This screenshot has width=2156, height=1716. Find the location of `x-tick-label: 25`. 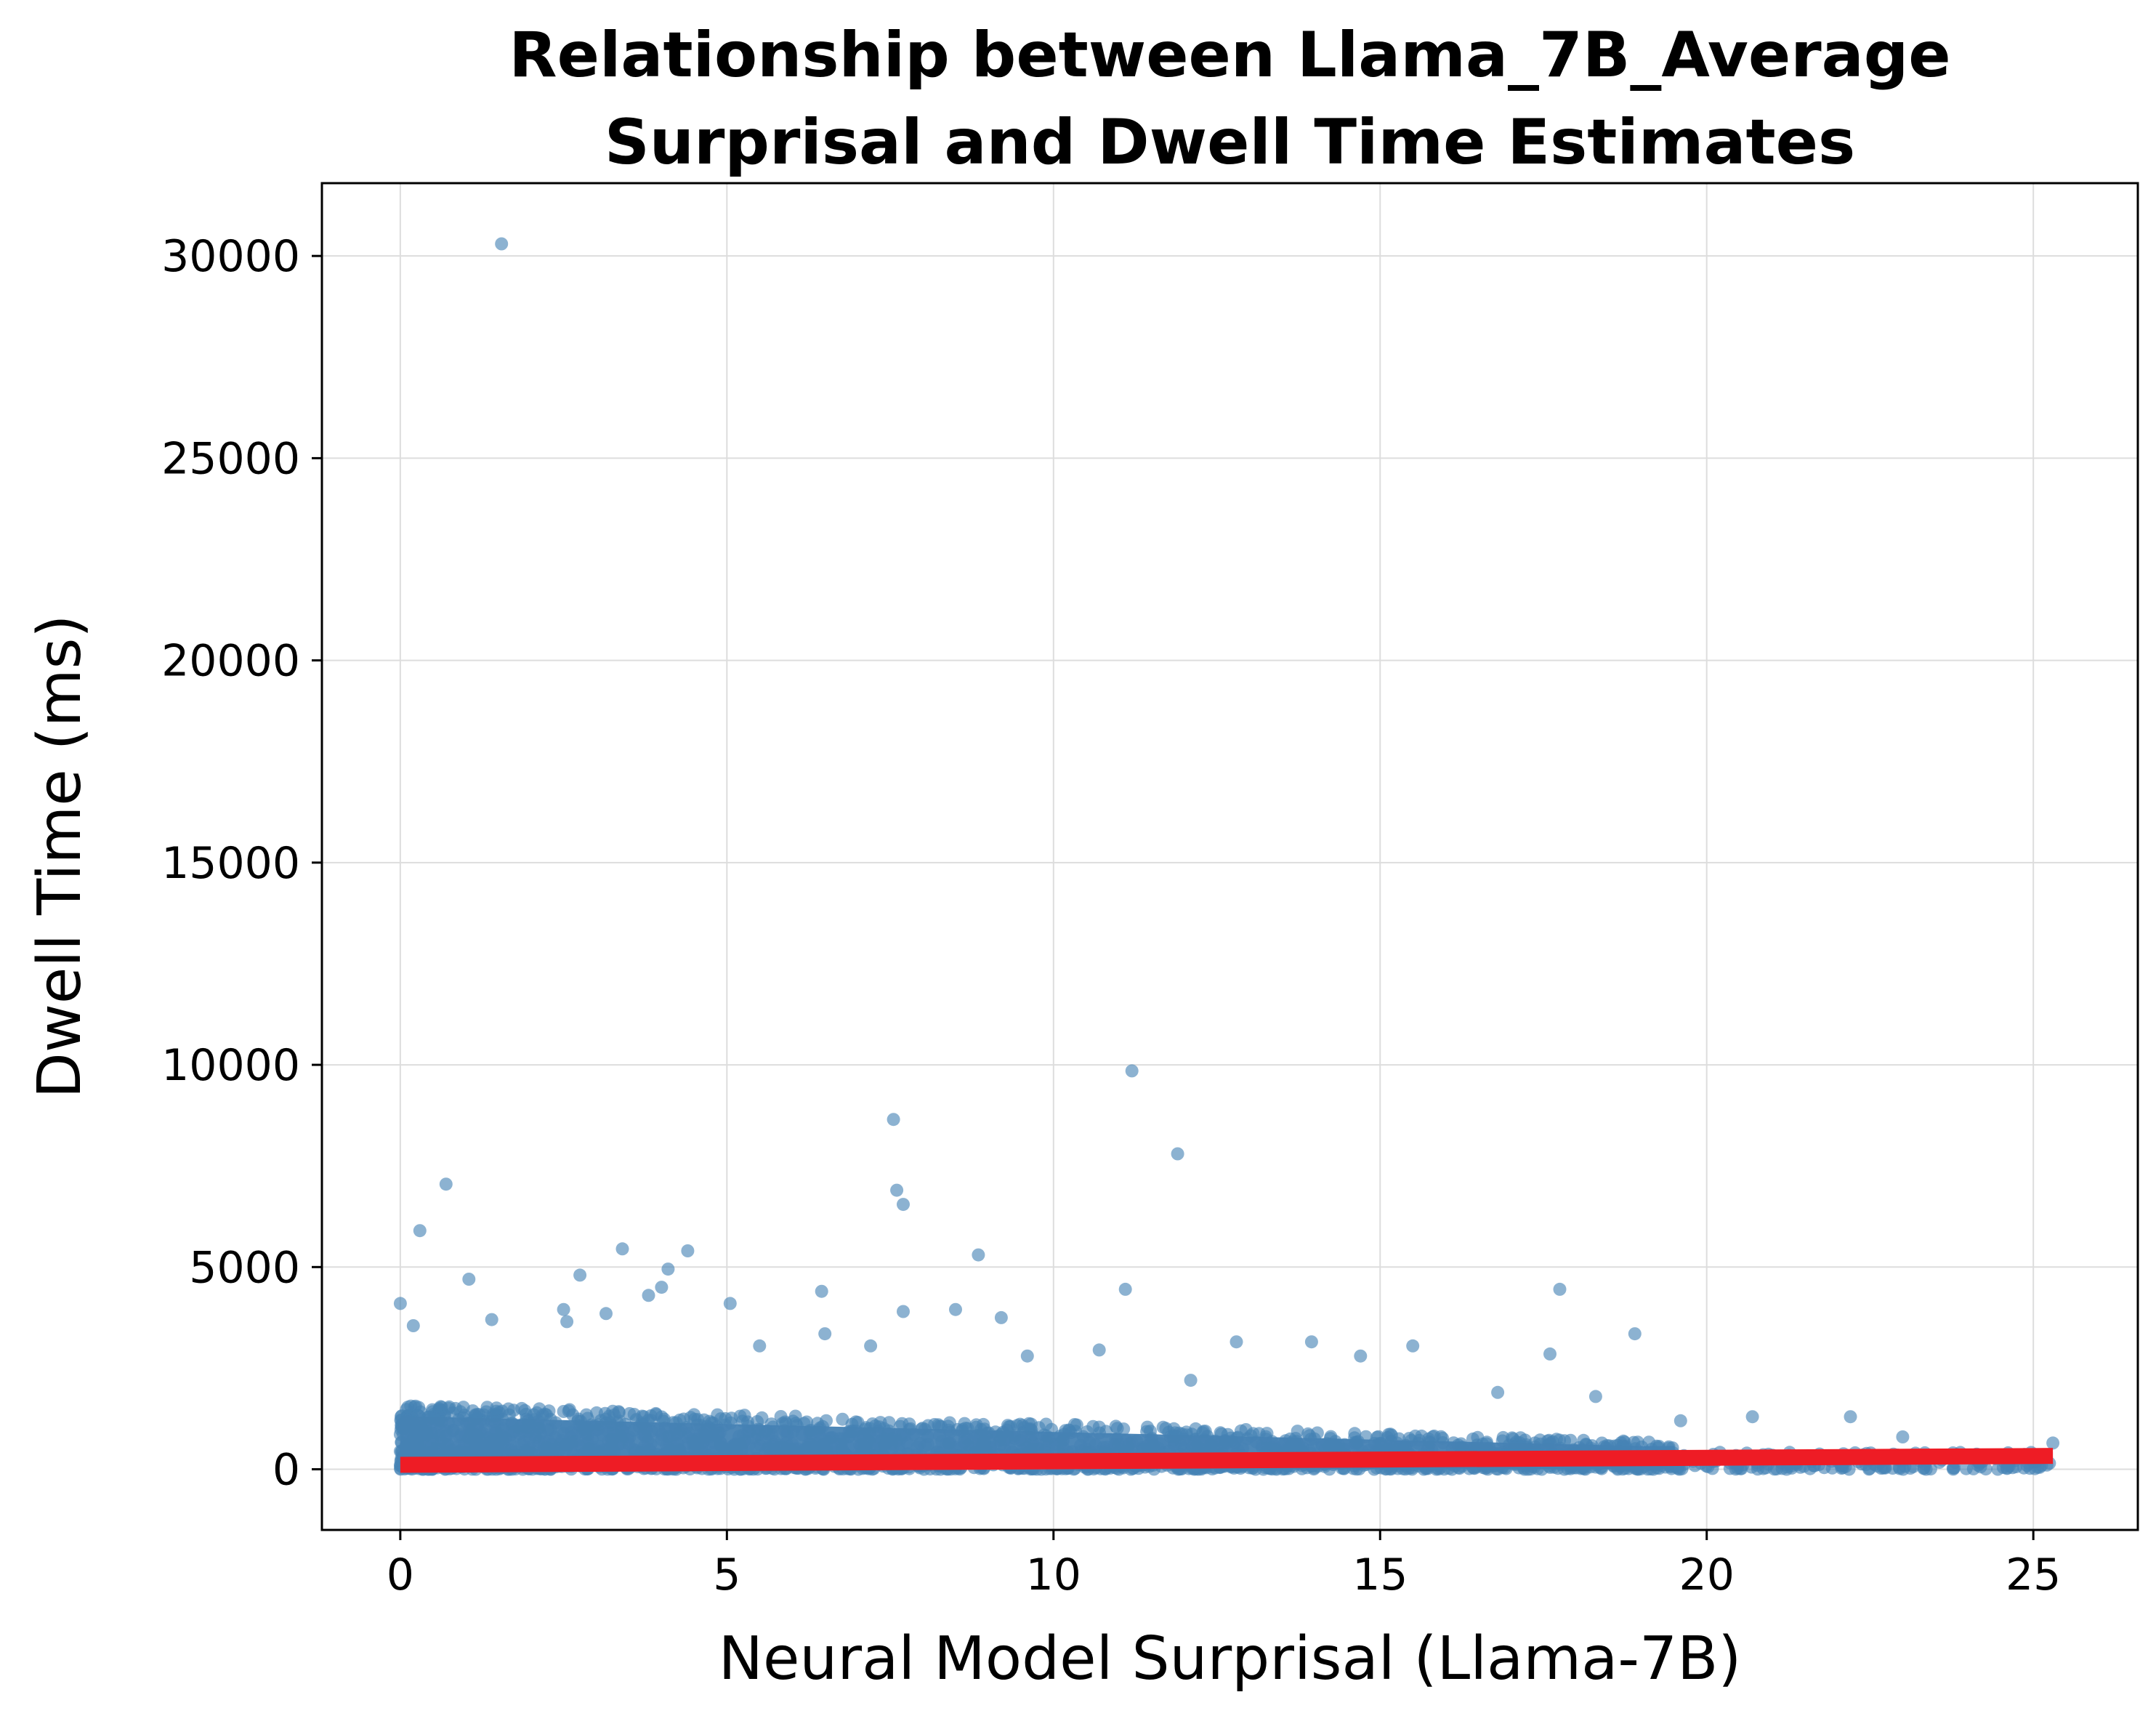

x-tick-label: 25 is located at coordinates (2033, 1575).